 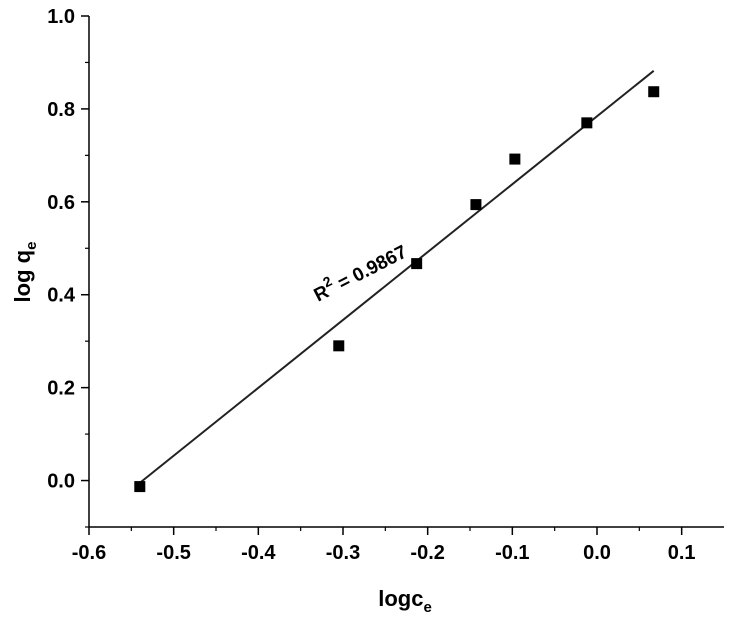 I want to click on x-tick-label: -0.2, so click(x=427, y=553).